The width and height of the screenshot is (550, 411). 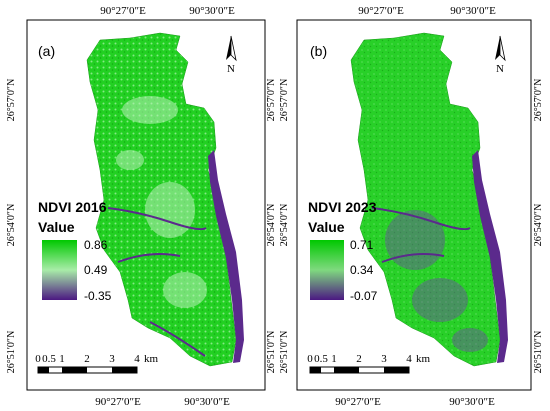 What do you see at coordinates (472, 402) in the screenshot?
I see `bottom-tick-b-2: 90°30′0″E` at bounding box center [472, 402].